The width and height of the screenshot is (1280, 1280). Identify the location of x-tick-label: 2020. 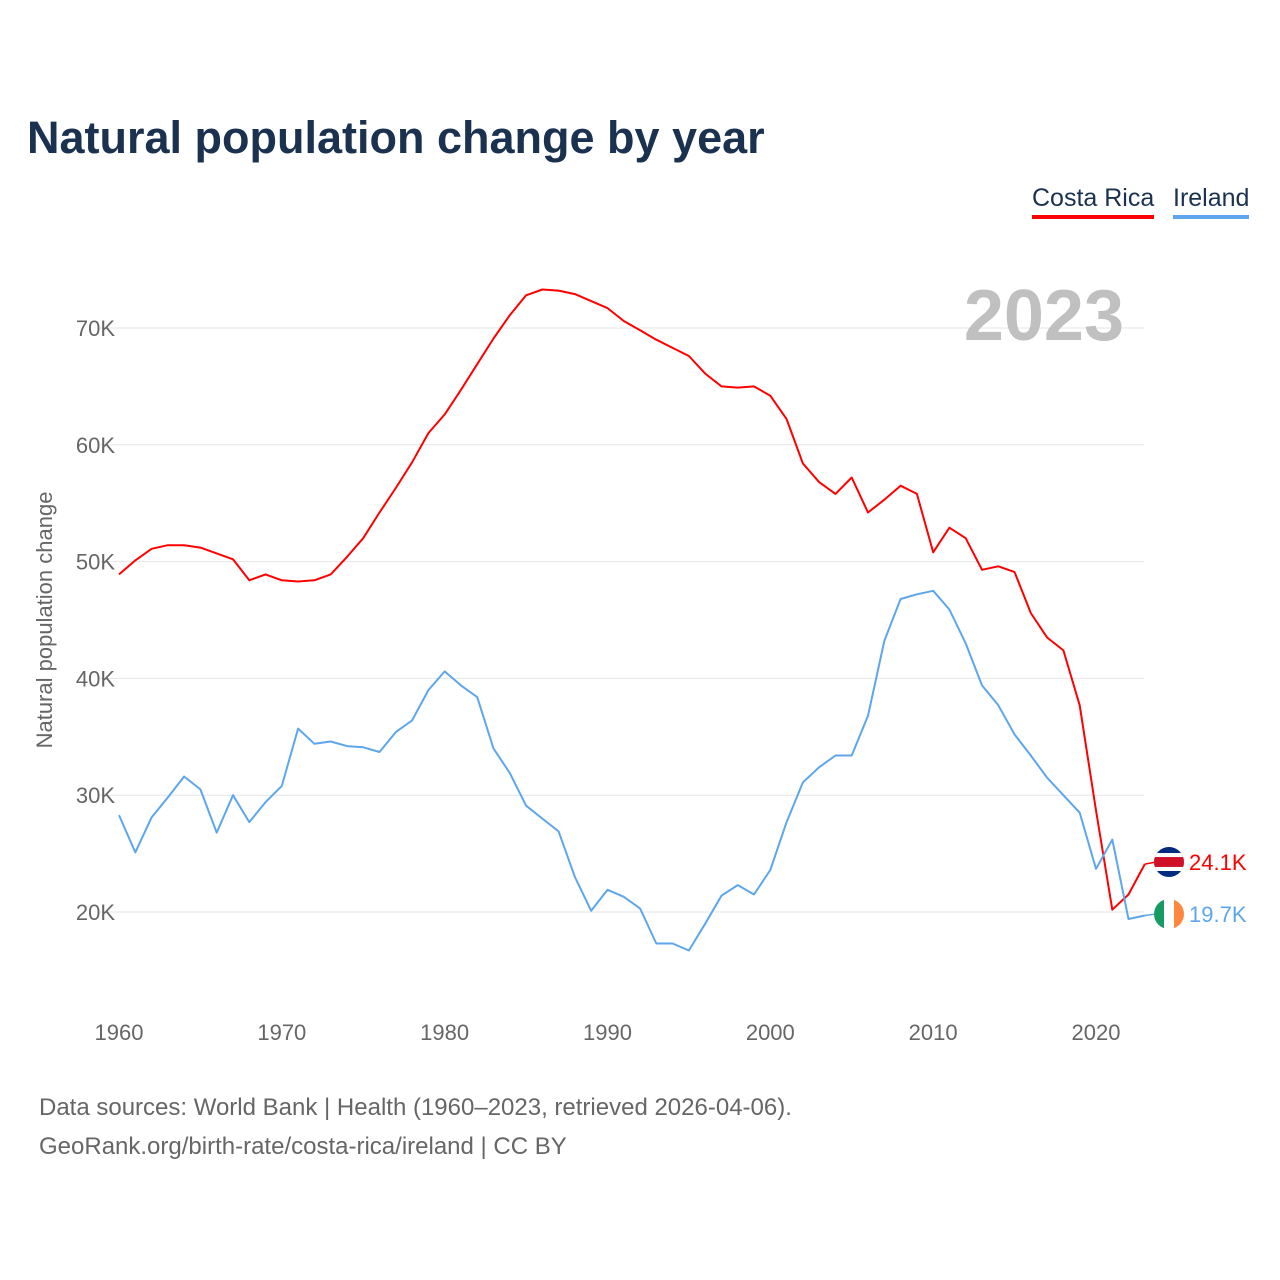
(1096, 1032).